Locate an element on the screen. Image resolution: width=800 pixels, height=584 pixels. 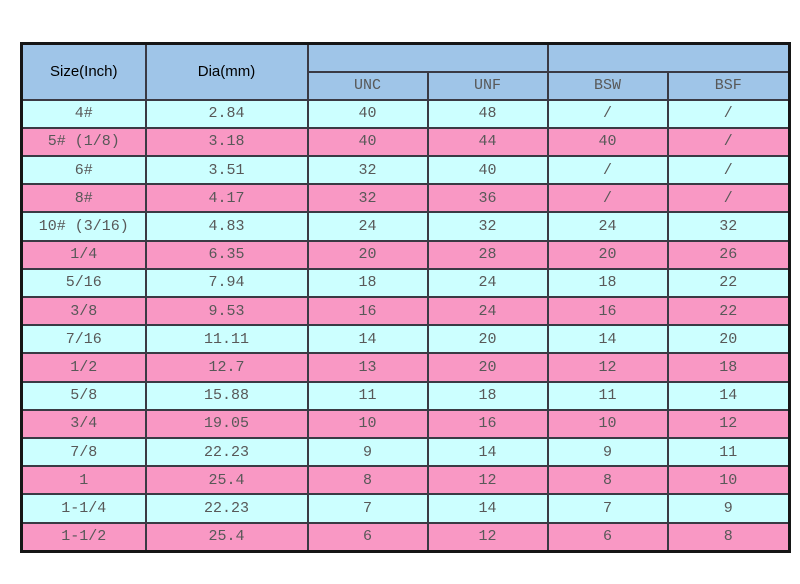
cell-dia: 25.4 is located at coordinates (226, 537).